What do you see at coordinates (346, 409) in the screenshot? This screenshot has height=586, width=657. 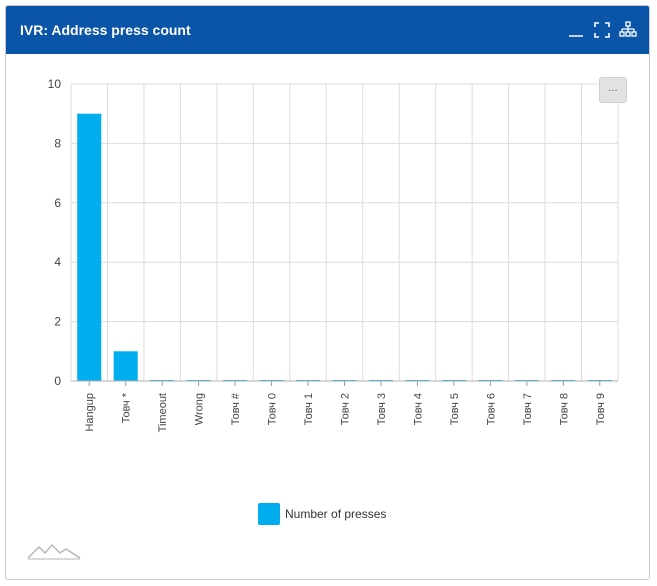 I see `x-tick-label: Товч 2` at bounding box center [346, 409].